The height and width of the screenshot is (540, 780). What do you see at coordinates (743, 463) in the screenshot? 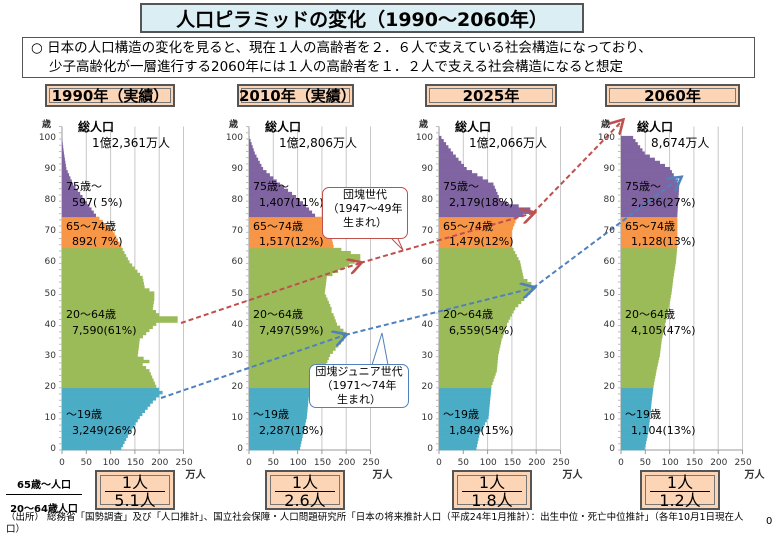
I see `x-tick-label: 250` at bounding box center [743, 463].